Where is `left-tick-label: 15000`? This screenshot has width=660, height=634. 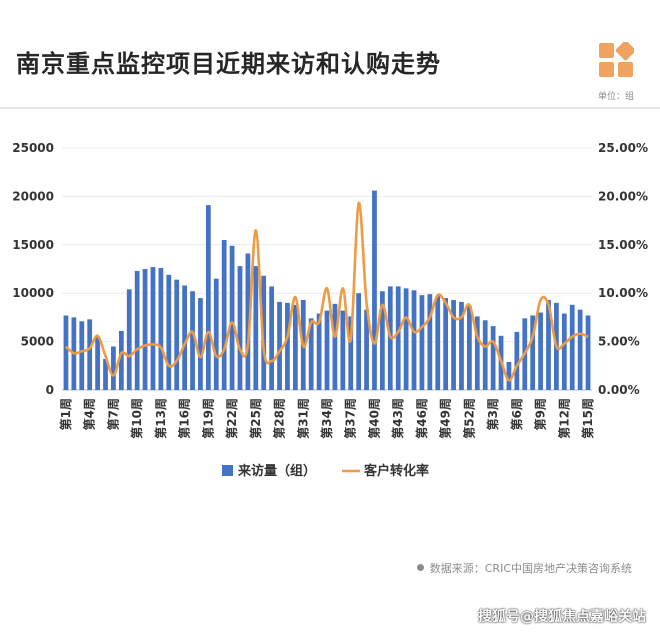 left-tick-label: 15000 is located at coordinates (33, 245).